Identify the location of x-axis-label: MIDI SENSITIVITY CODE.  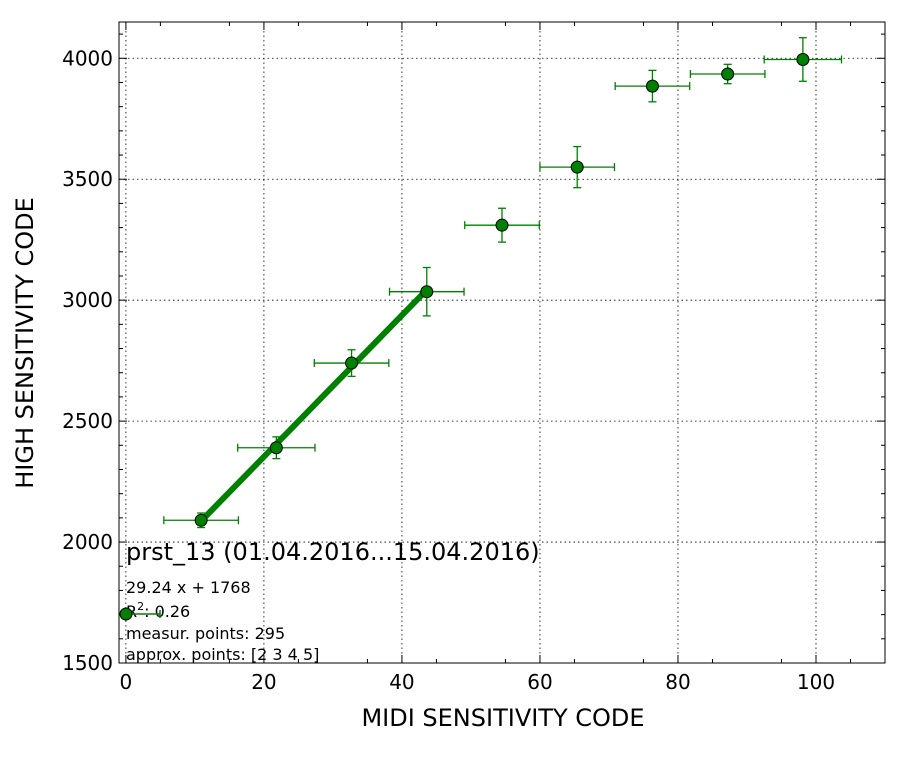
(502, 718).